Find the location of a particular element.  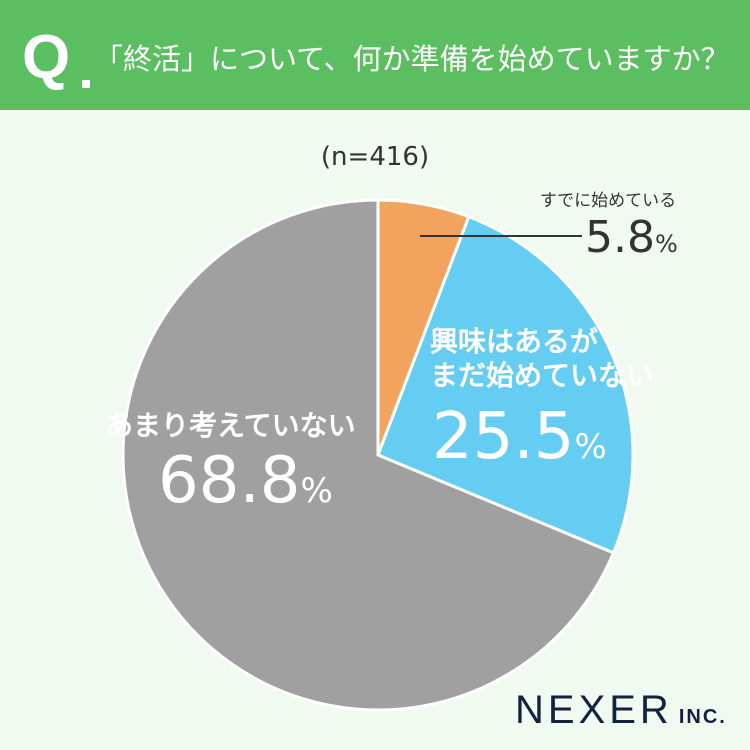

slice-value: 25.5 is located at coordinates (503, 437).